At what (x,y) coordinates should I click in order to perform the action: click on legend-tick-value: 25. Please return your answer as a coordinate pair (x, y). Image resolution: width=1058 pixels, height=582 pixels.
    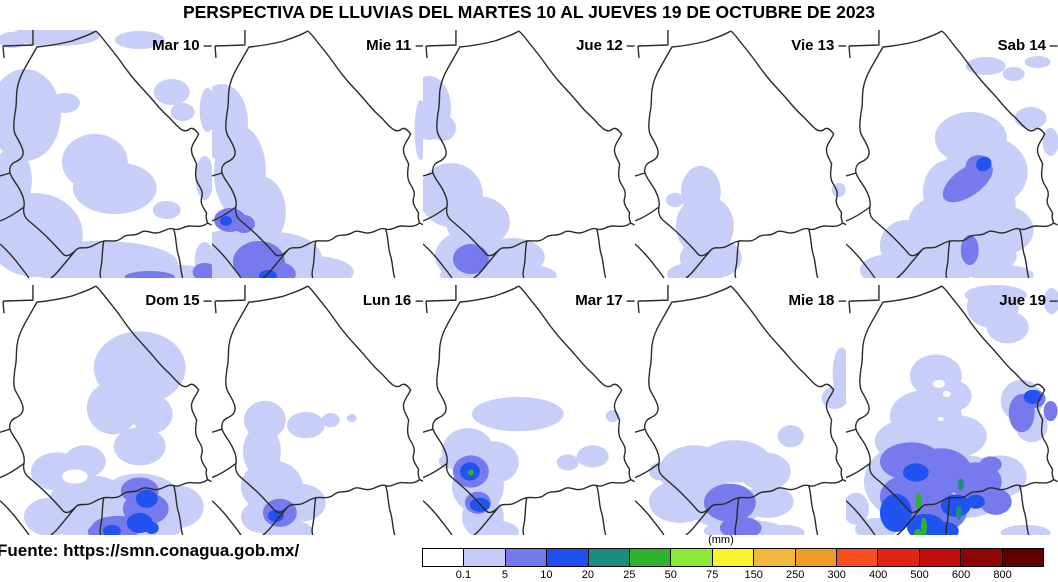
    Looking at the image, I should click on (629, 575).